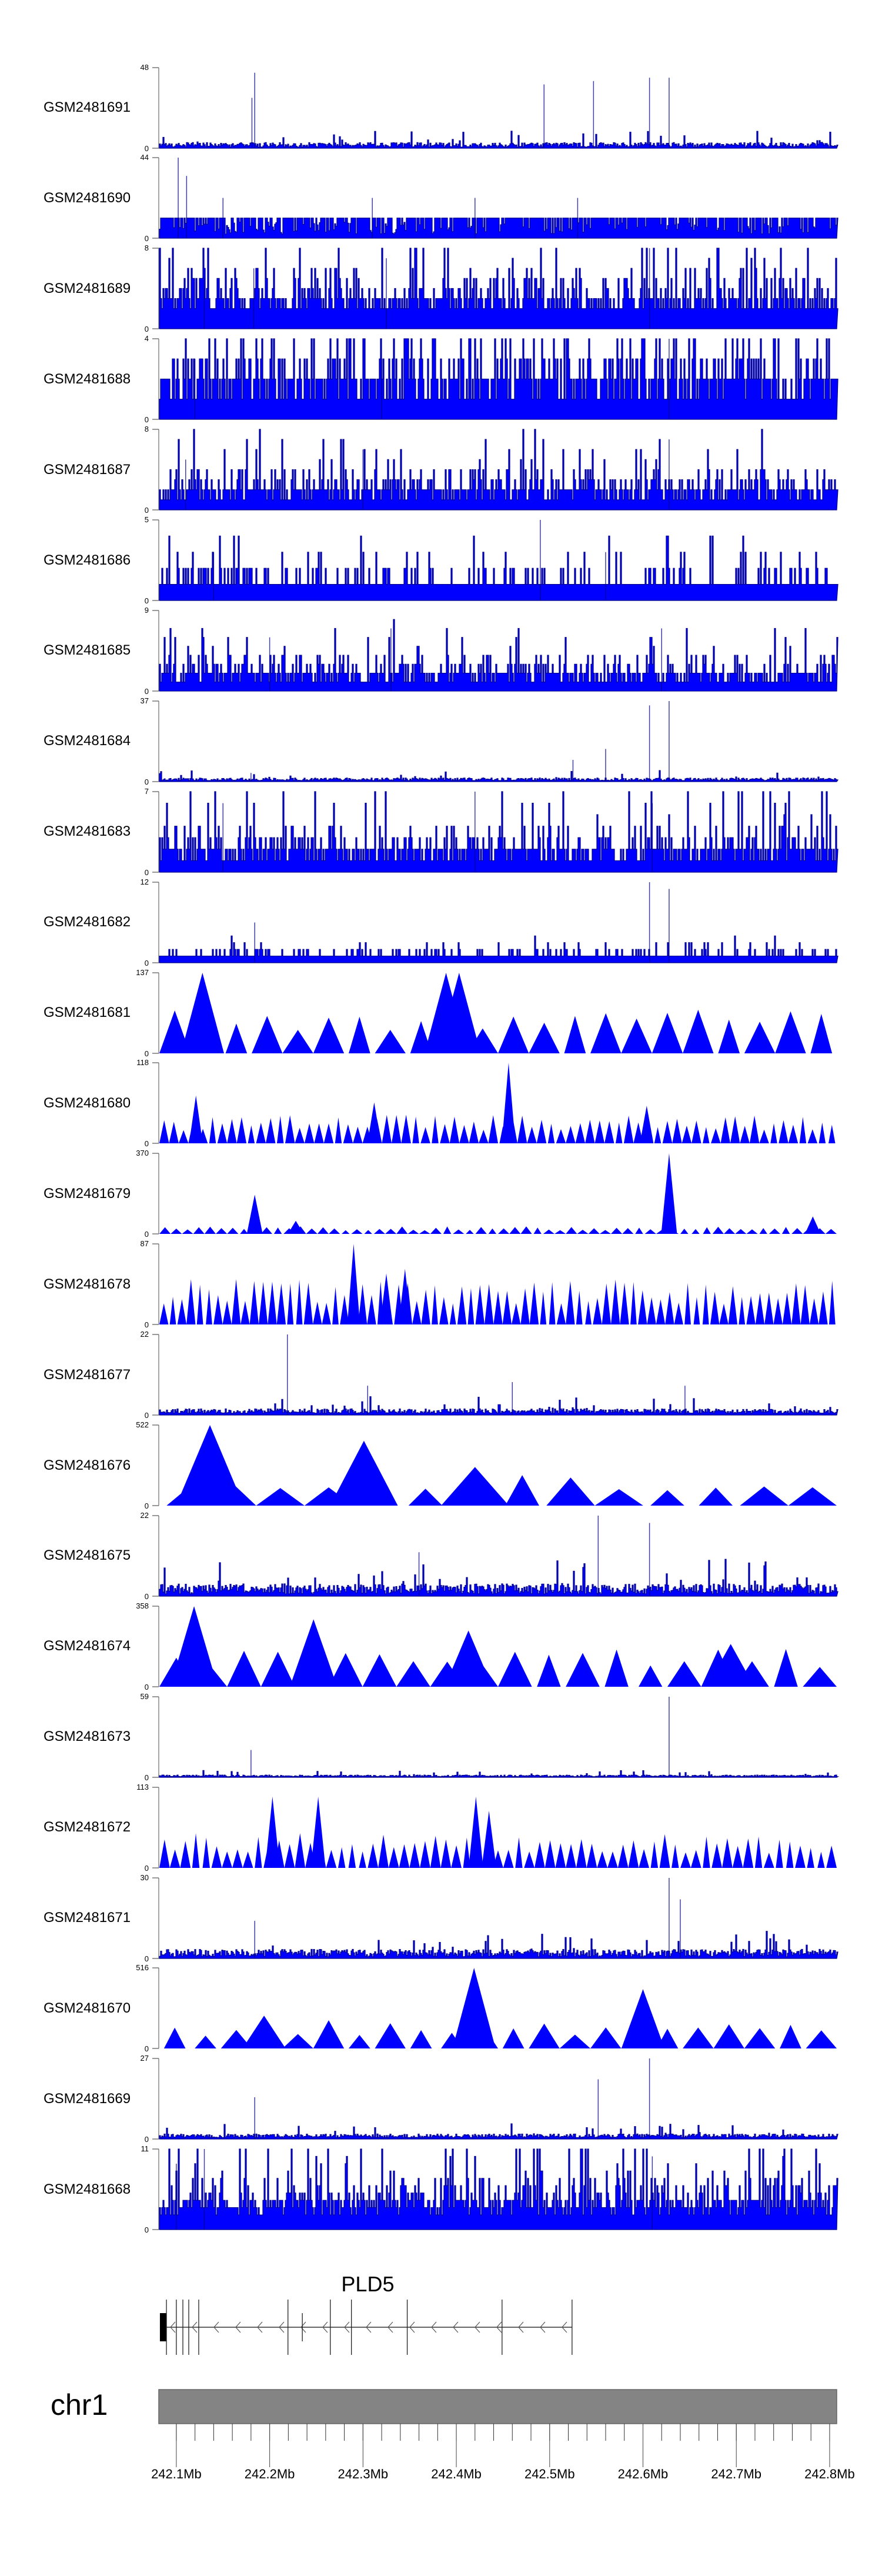 This screenshot has height=2576, width=882. I want to click on track-plot: 11 0, so click(489, 2189).